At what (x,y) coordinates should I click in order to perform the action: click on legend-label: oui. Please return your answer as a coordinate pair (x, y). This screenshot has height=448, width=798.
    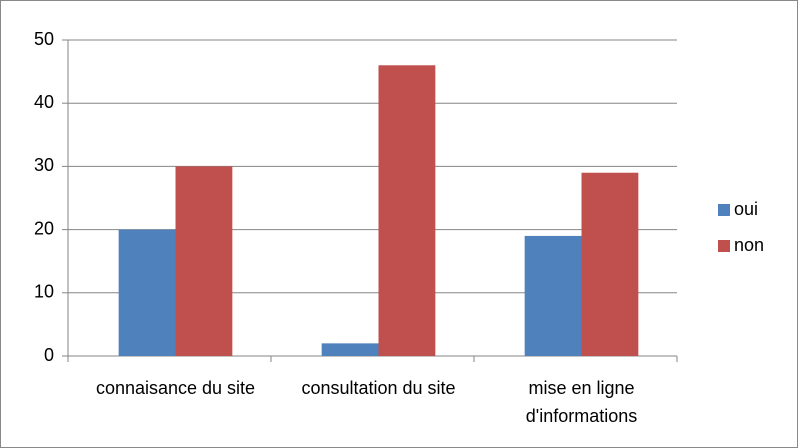
    Looking at the image, I should click on (746, 209).